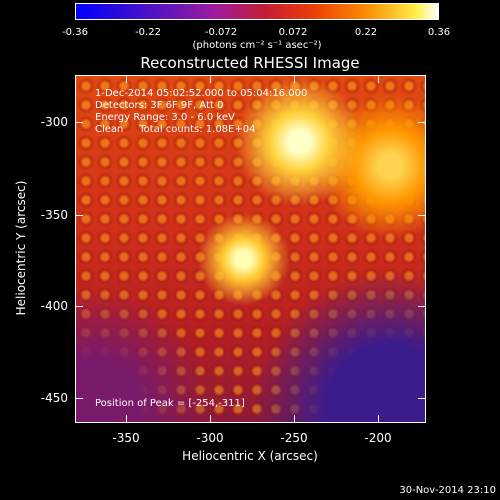 The image size is (500, 500). What do you see at coordinates (439, 32) in the screenshot?
I see `colorbar-tick-label: 0.36` at bounding box center [439, 32].